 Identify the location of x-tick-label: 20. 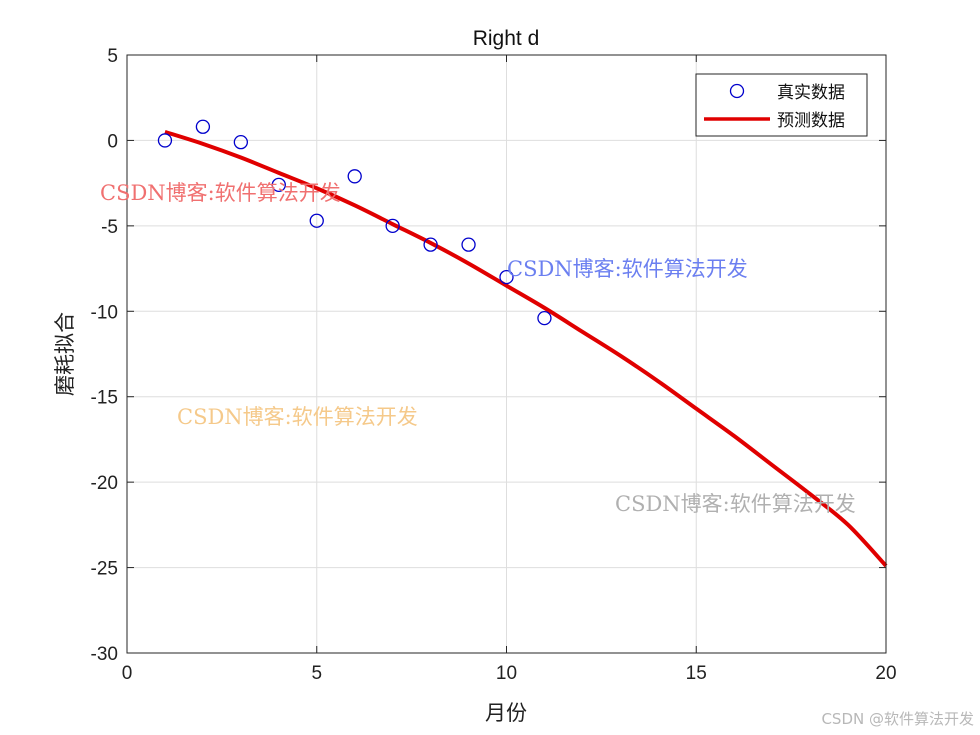
(885, 673).